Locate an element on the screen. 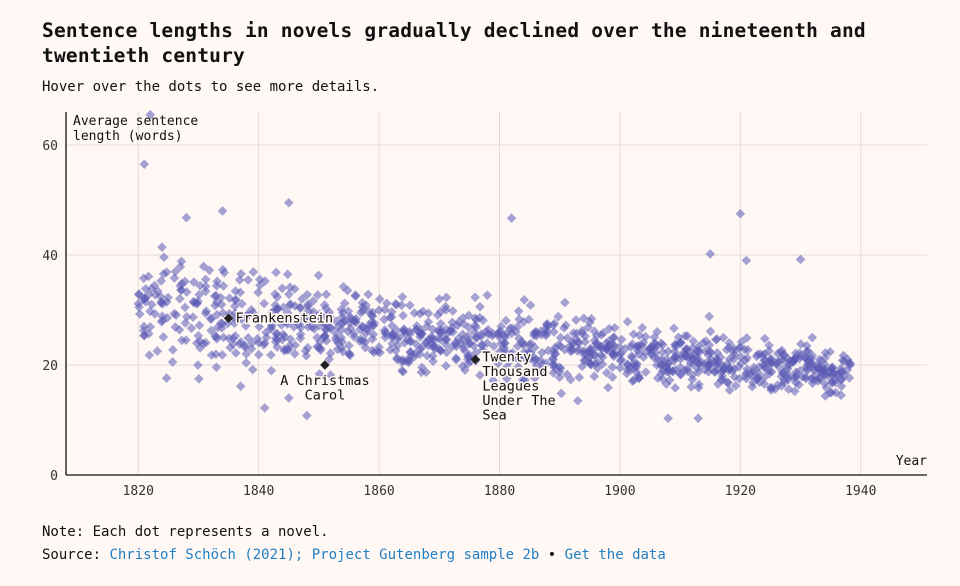 The image size is (960, 586). y-tick-label: 20 is located at coordinates (50, 366).